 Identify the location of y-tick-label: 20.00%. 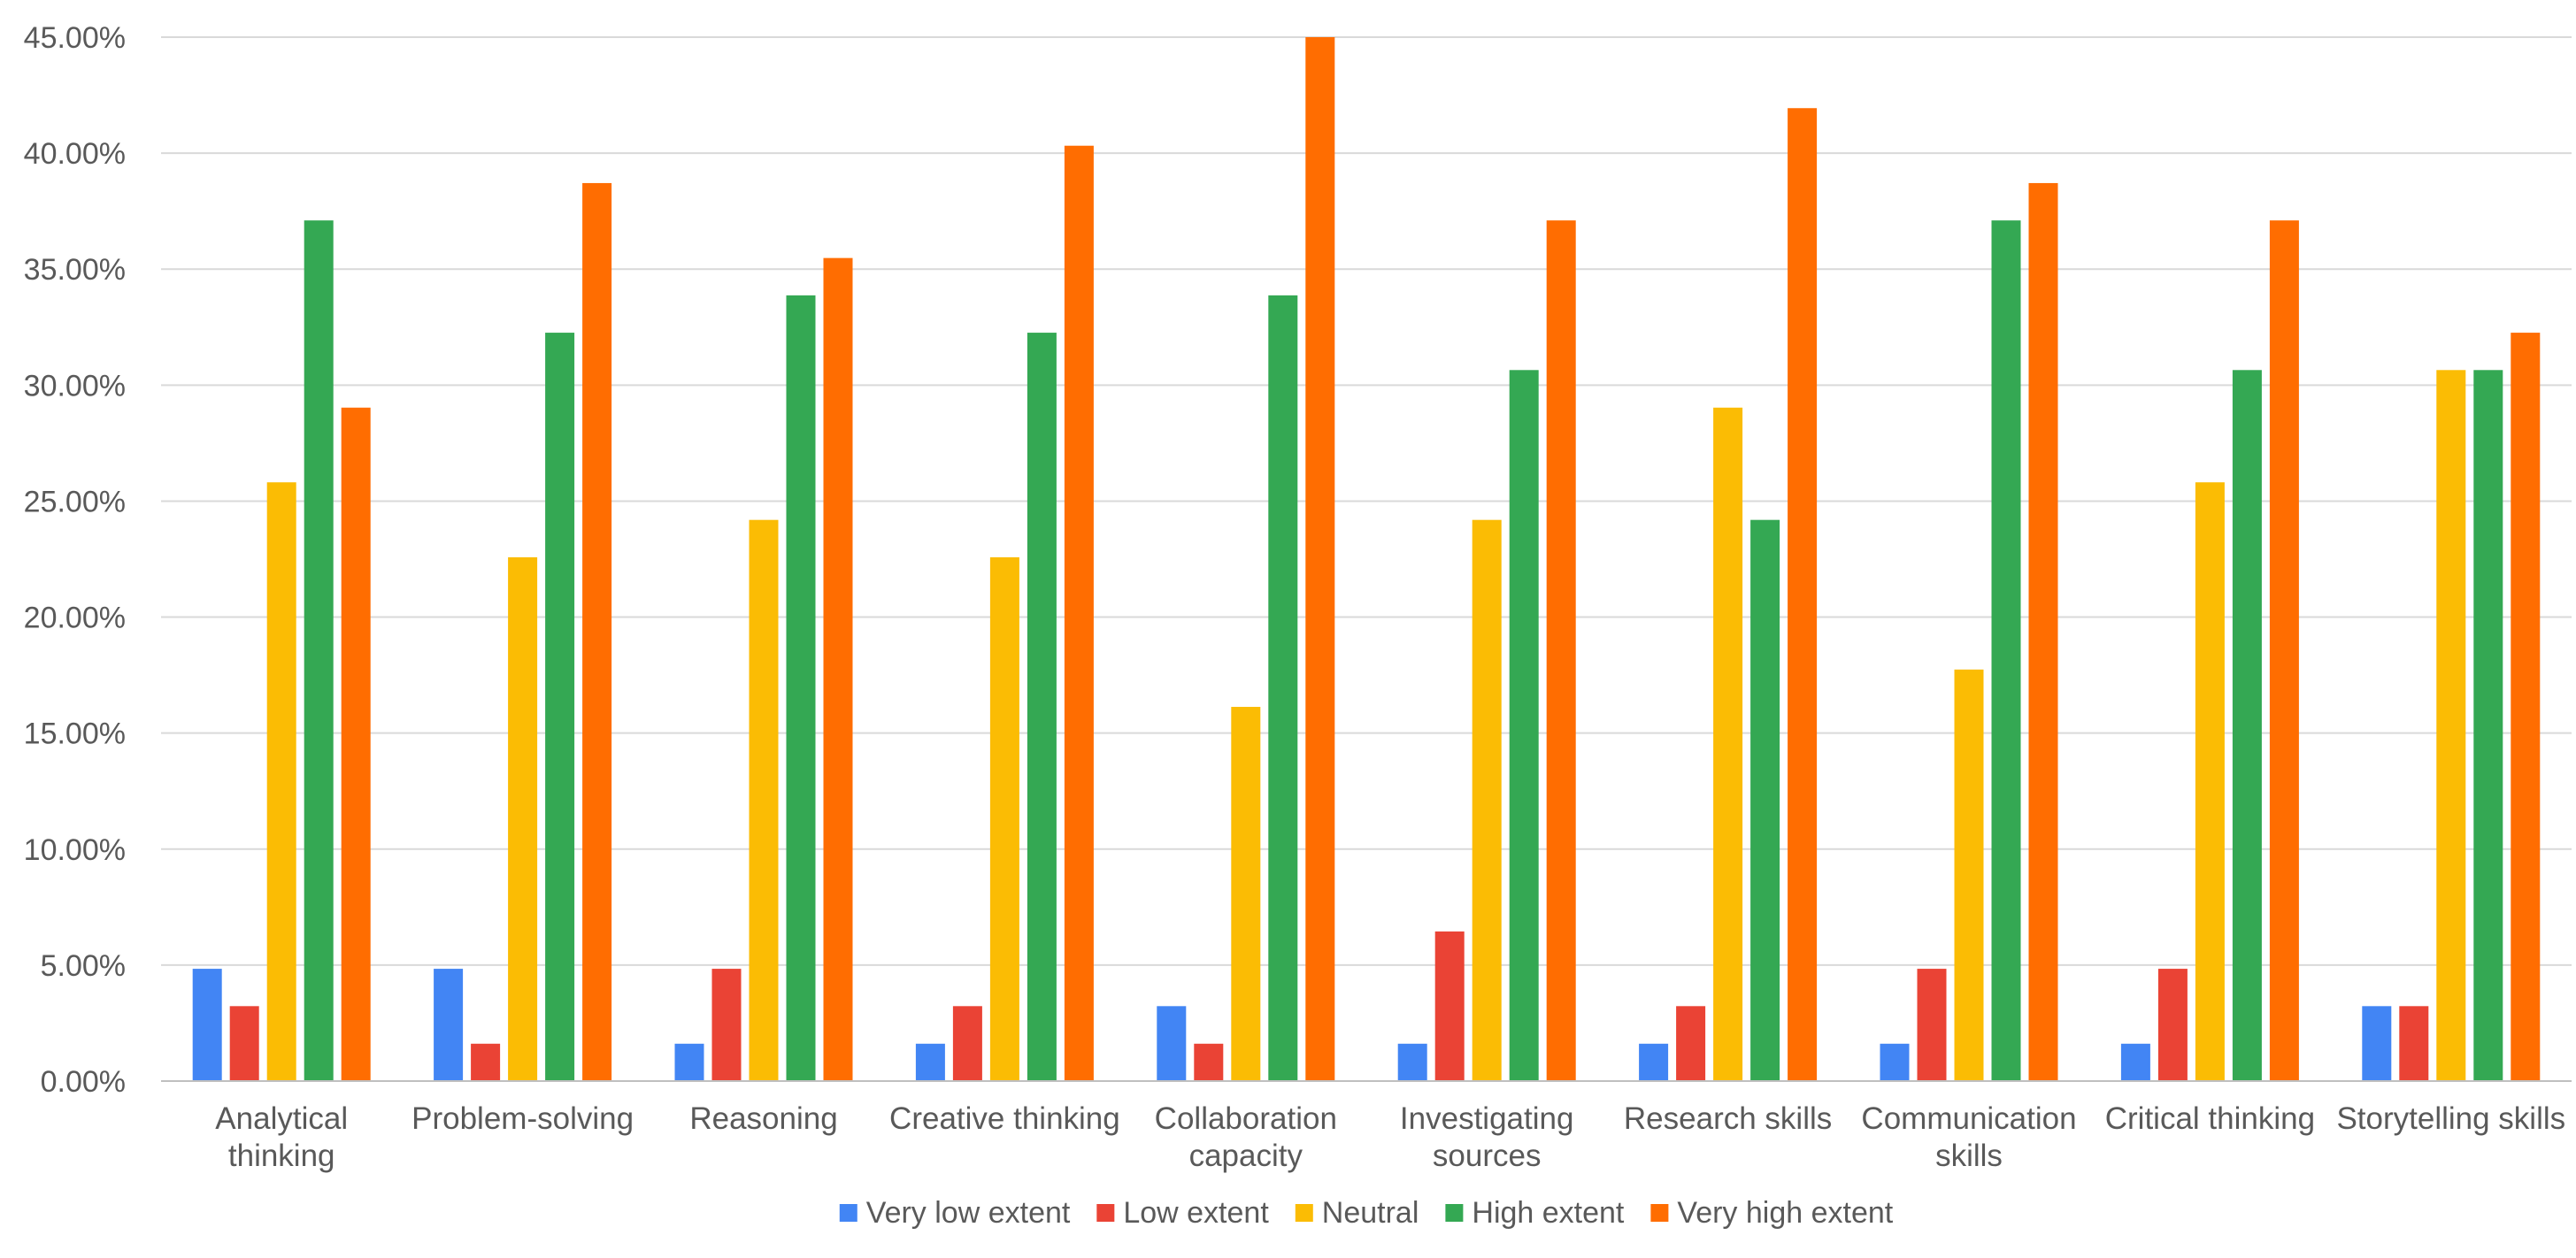
(75, 618).